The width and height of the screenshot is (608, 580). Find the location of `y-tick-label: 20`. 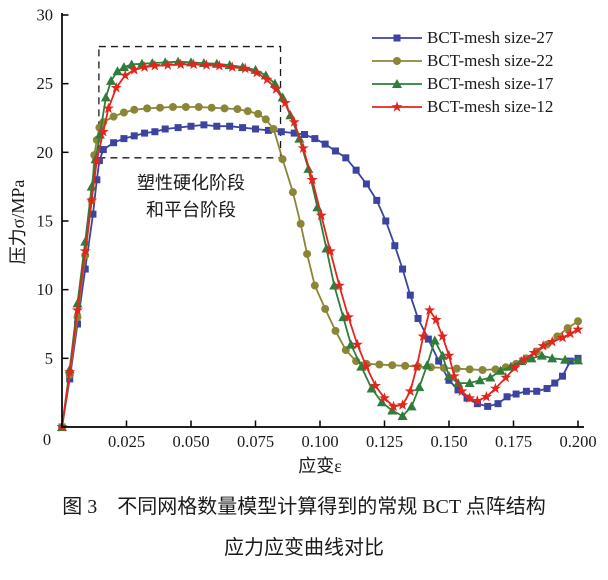

y-tick-label: 20 is located at coordinates (45, 152).